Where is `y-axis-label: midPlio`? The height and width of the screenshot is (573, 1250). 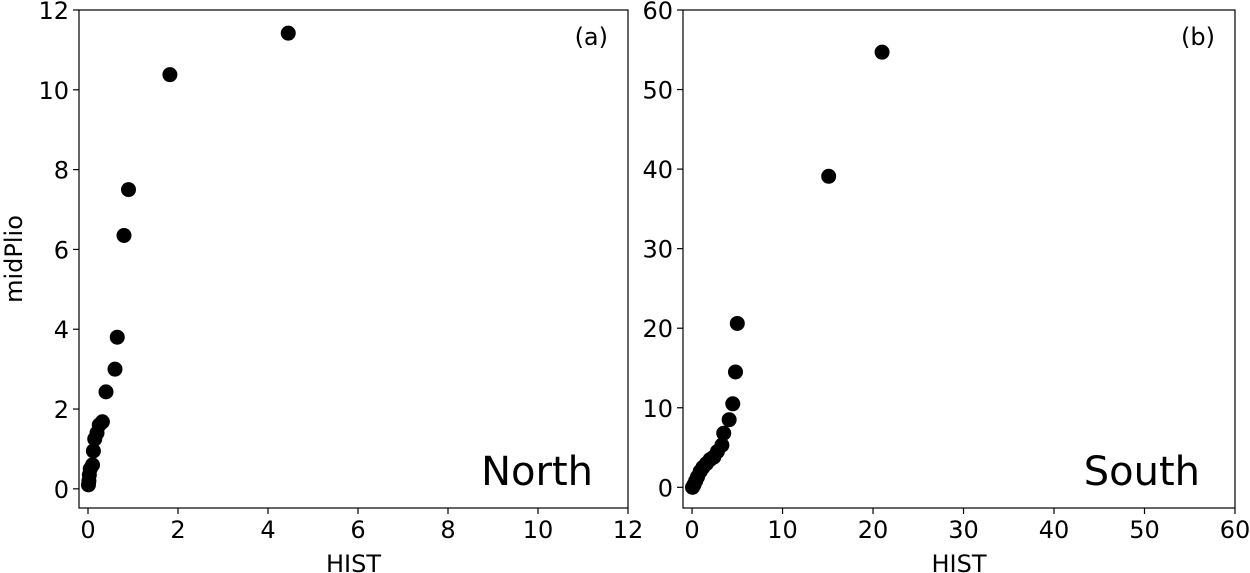 y-axis-label: midPlio is located at coordinates (14, 259).